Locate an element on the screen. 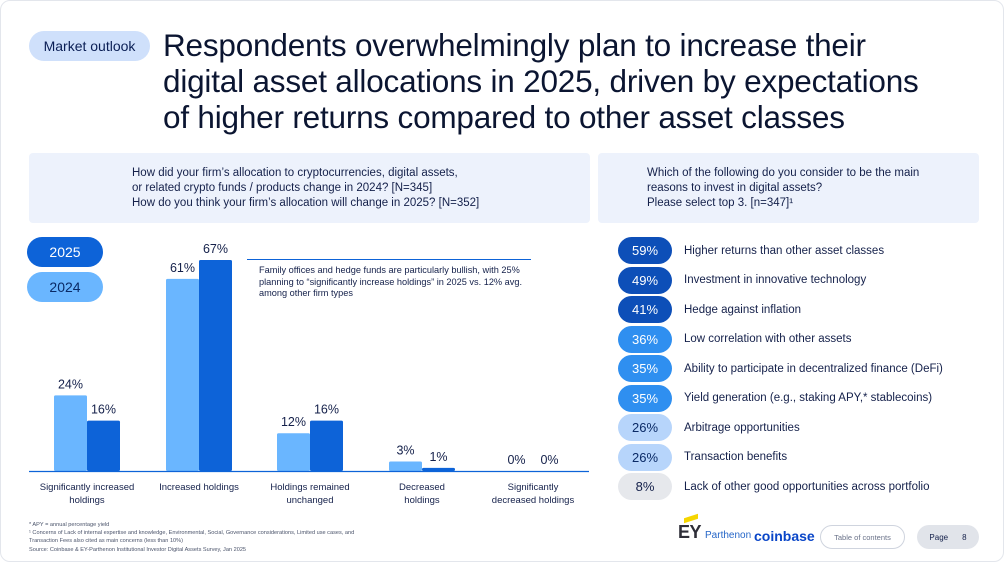  legend-2025: 2025 is located at coordinates (65, 252).